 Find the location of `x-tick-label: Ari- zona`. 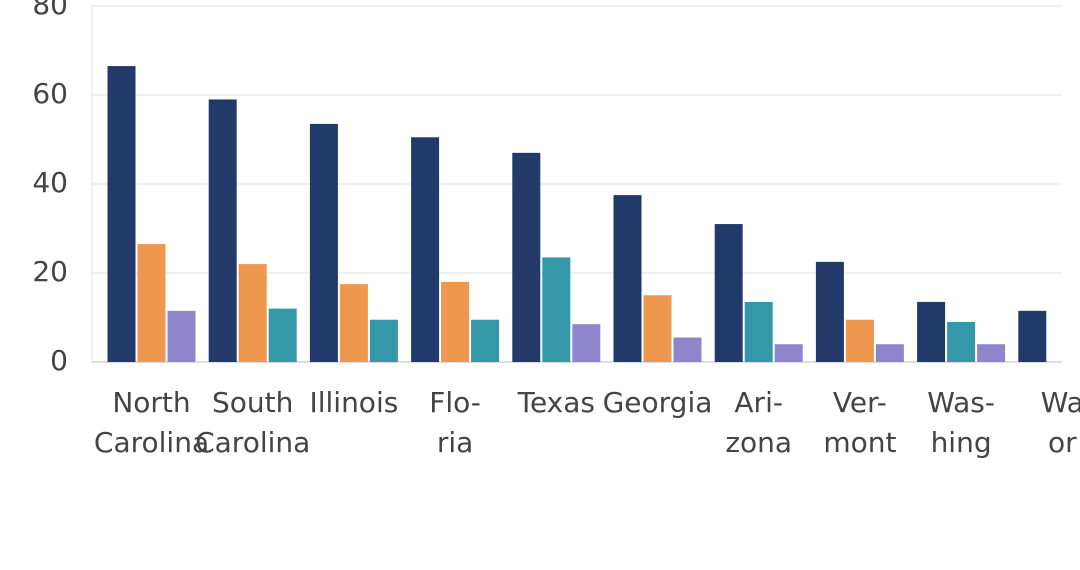

x-tick-label: Ari- zona is located at coordinates (759, 422).